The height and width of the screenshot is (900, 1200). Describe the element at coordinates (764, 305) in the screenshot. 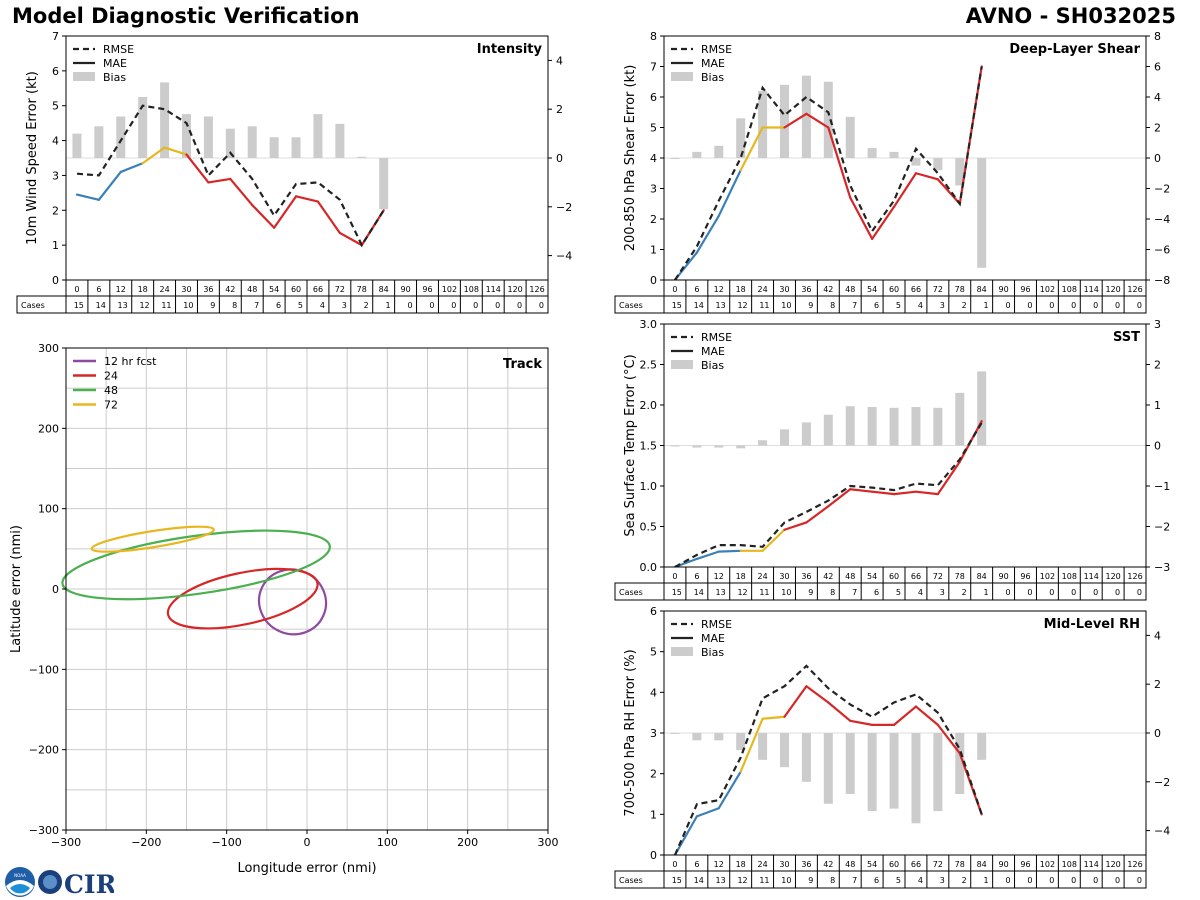

I see `case-count: 11` at that location.